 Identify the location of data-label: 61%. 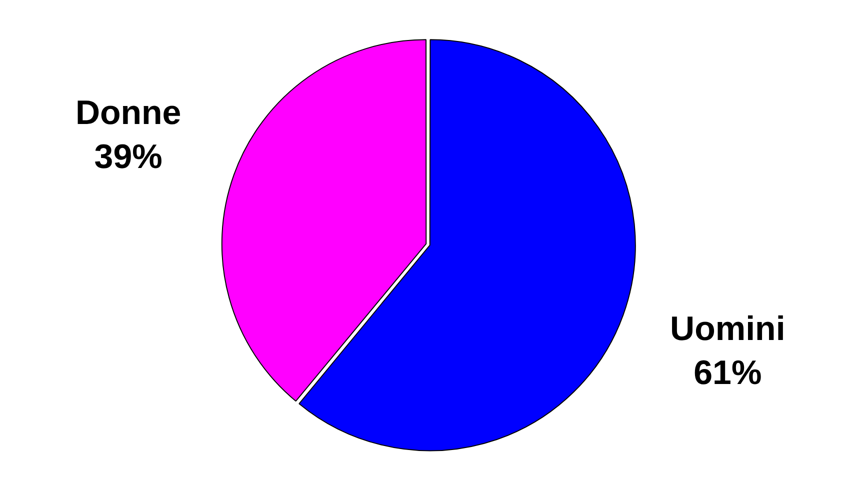
(728, 373).